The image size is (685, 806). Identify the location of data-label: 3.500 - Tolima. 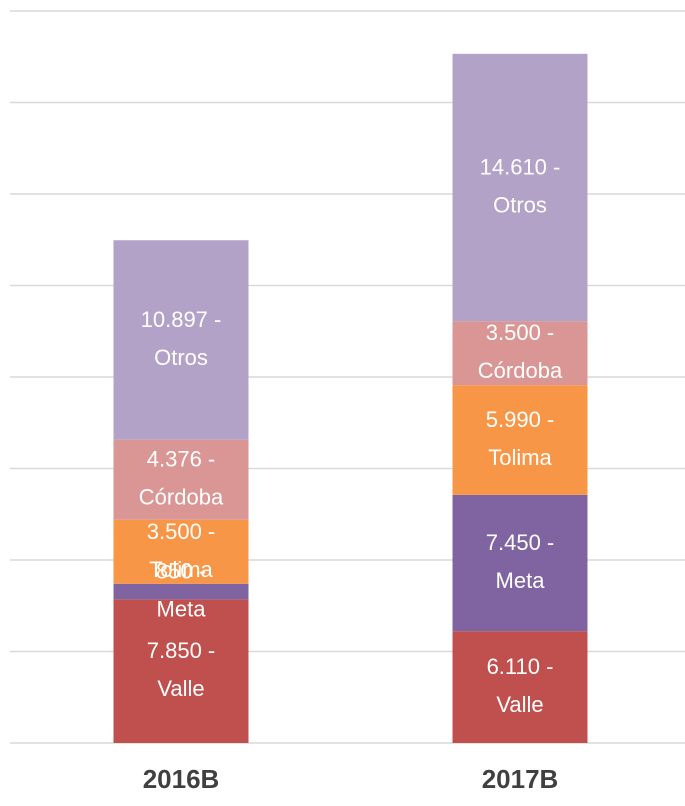
(181, 550).